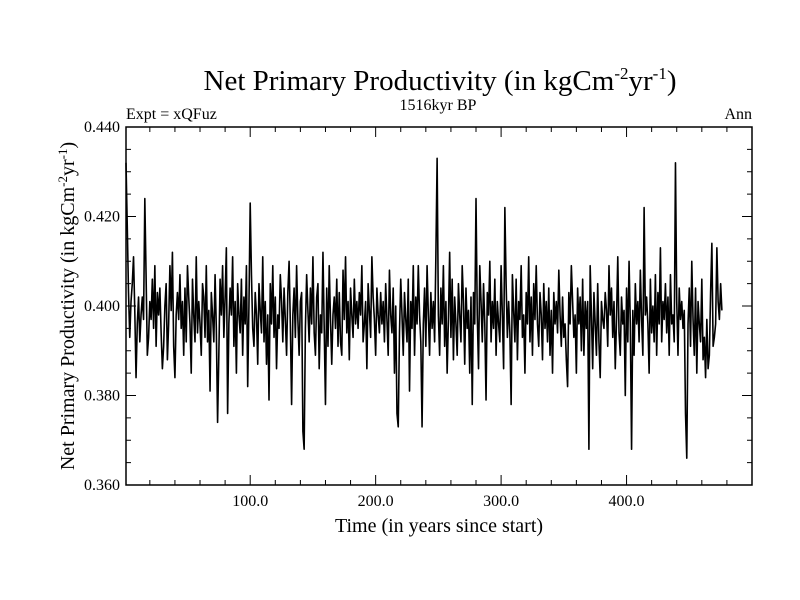  Describe the element at coordinates (102, 306) in the screenshot. I see `y-tick-label: 0.400` at that location.